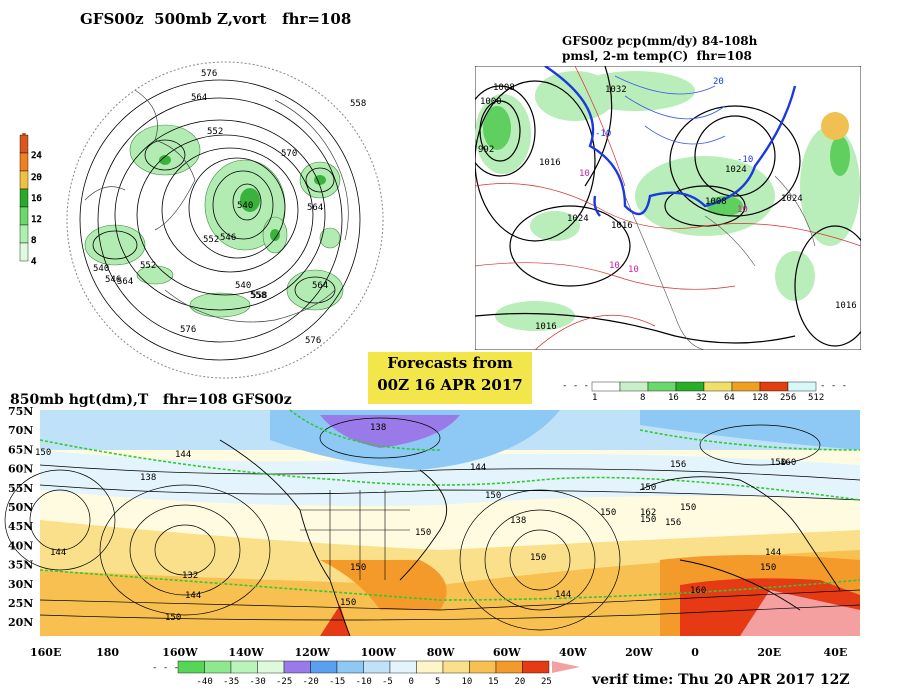 The height and width of the screenshot is (700, 900). What do you see at coordinates (20, 603) in the screenshot?
I see `lat-label: 25N` at bounding box center [20, 603].